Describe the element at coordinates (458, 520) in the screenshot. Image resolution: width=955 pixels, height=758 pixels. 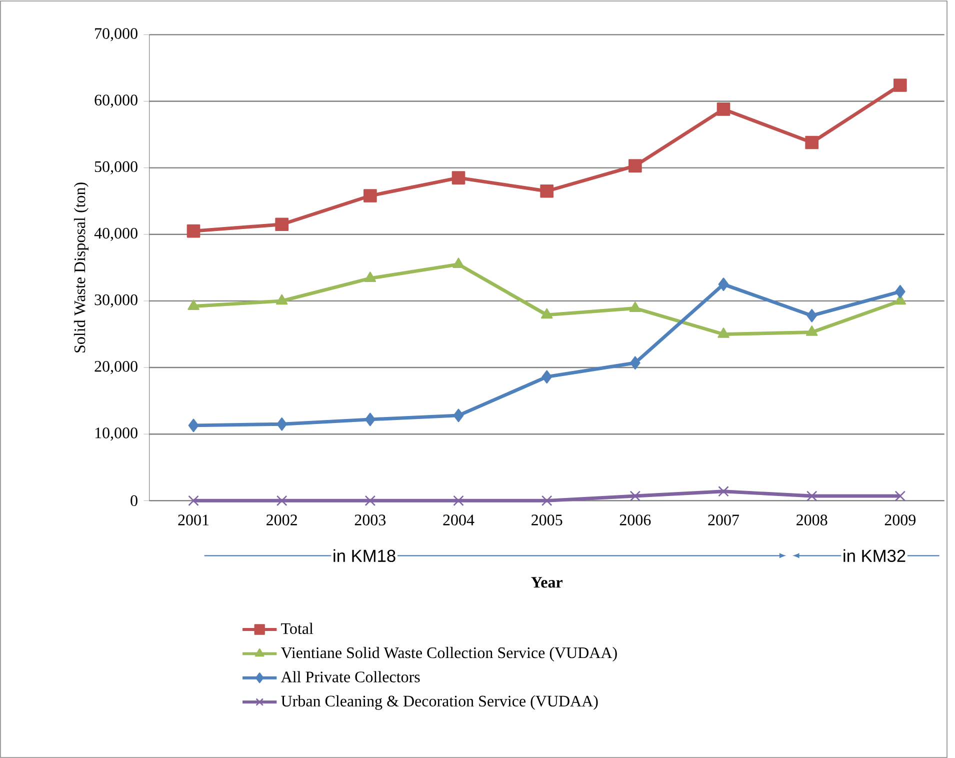
I see `x-tick-label: 2004` at that location.